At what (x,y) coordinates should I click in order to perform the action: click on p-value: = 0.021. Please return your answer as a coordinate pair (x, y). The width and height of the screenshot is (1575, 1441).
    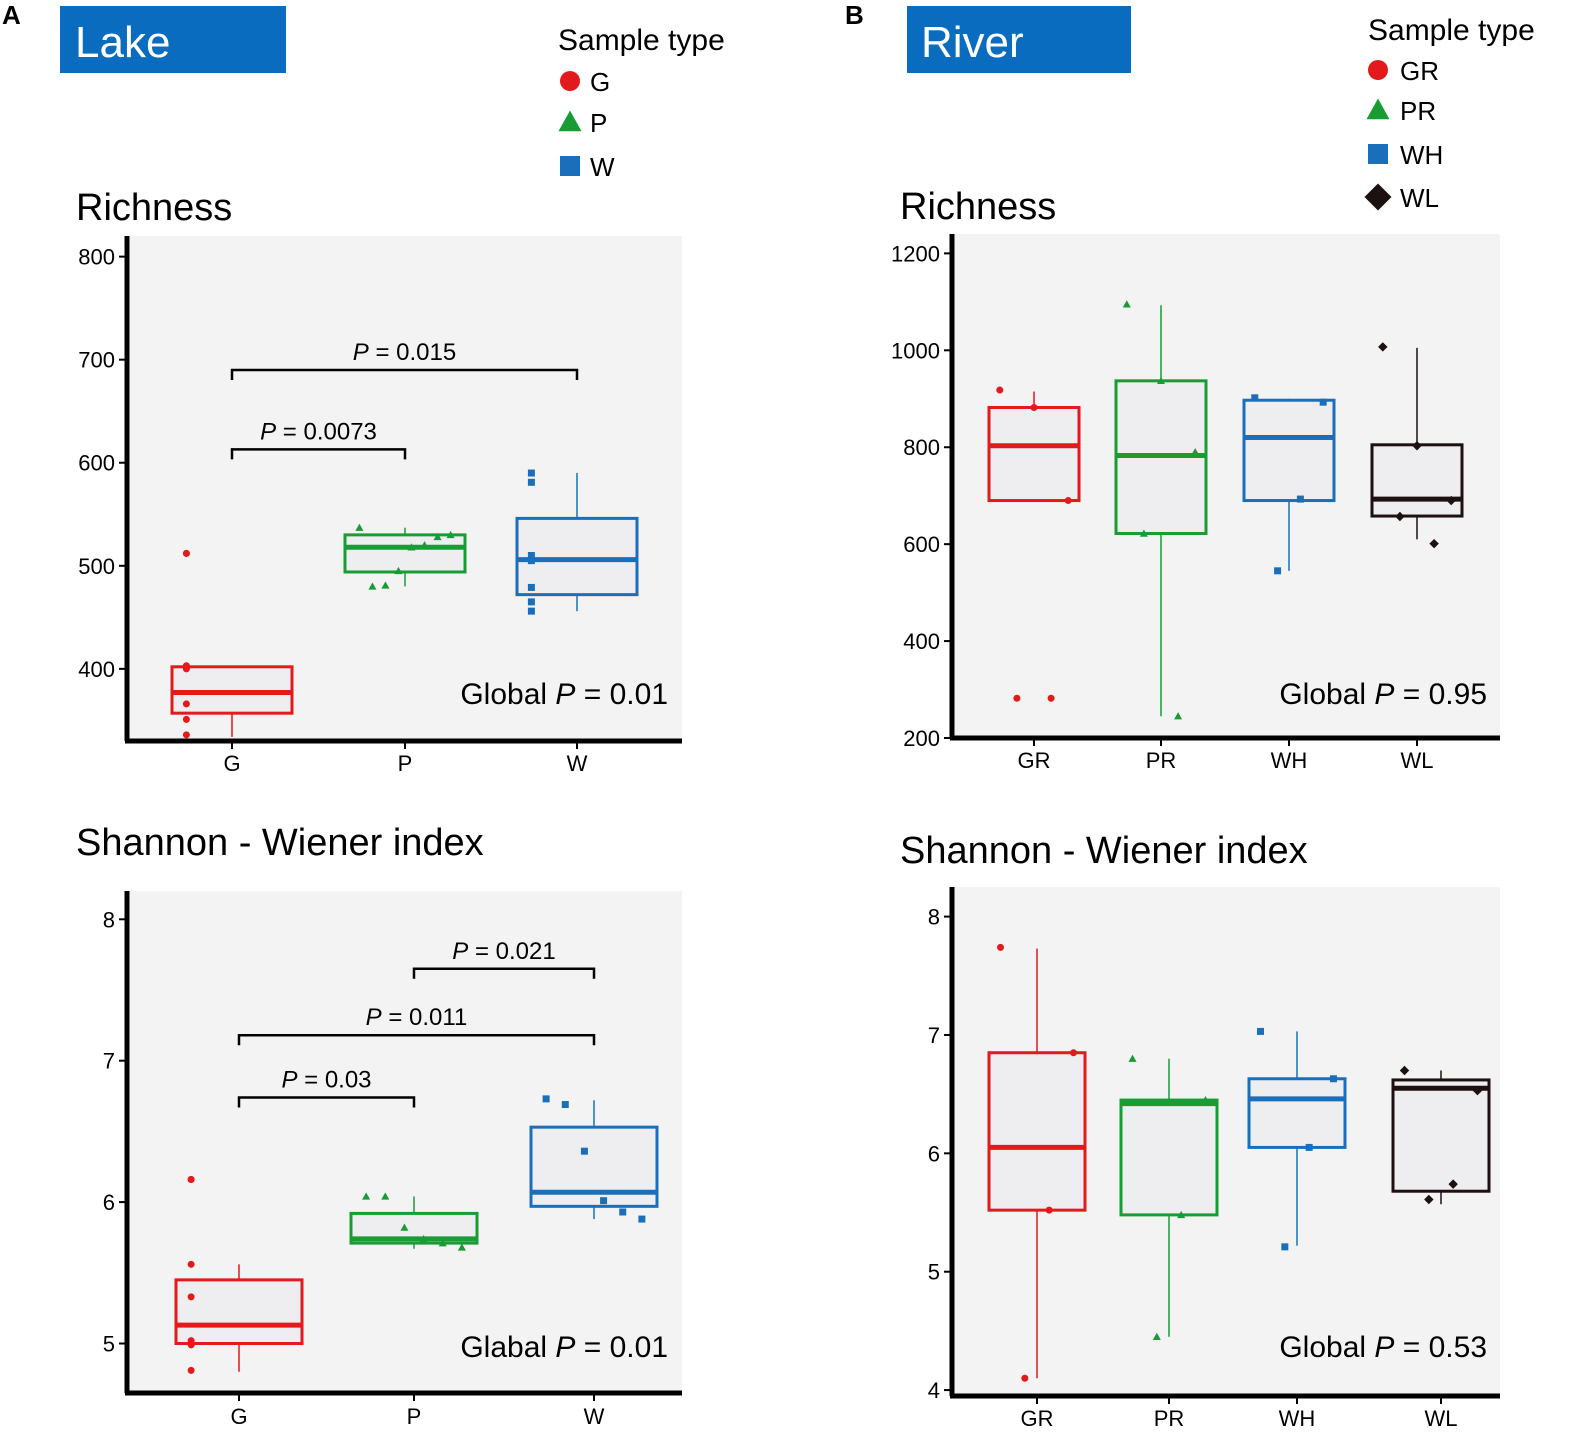
    Looking at the image, I should click on (511, 951).